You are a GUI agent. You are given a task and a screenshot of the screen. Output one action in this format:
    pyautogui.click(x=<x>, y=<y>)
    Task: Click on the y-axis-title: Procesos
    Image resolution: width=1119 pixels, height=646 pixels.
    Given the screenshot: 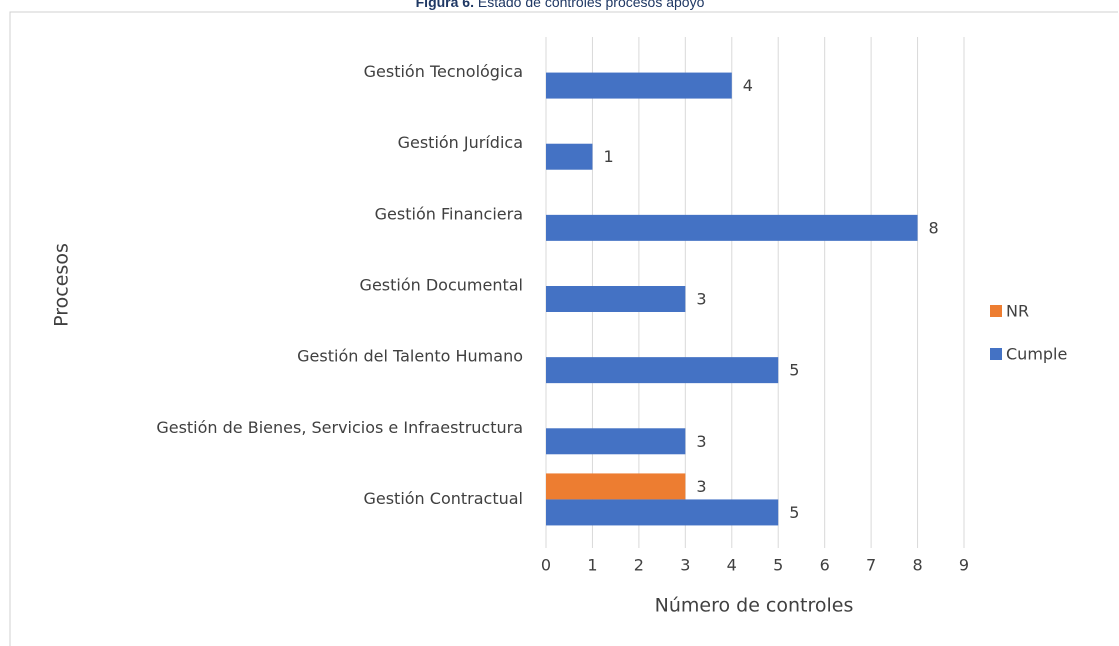 What is the action you would take?
    pyautogui.click(x=62, y=285)
    